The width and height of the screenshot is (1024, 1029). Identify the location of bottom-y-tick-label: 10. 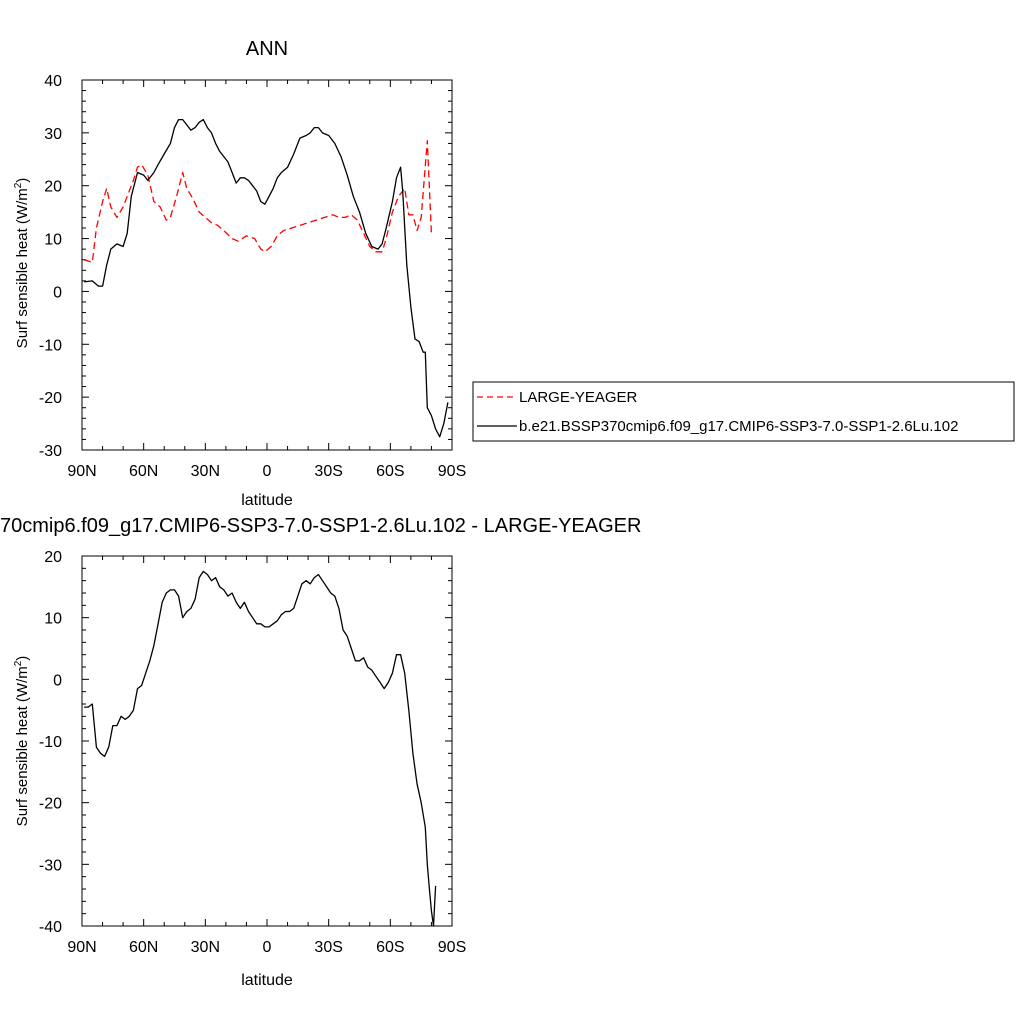
(53, 619).